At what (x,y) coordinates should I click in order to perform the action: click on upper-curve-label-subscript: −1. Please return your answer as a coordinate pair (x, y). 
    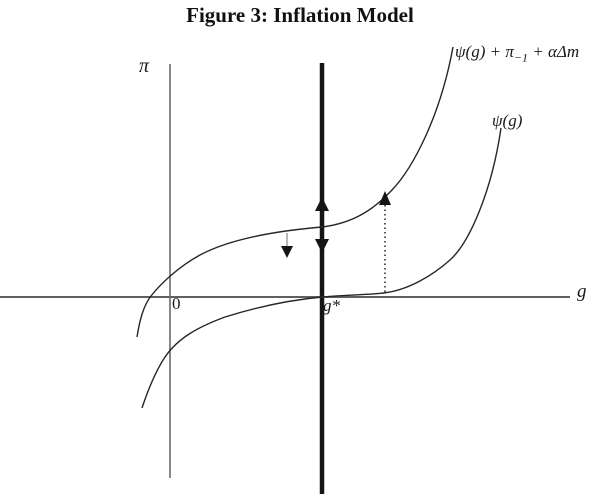
    Looking at the image, I should click on (520, 57).